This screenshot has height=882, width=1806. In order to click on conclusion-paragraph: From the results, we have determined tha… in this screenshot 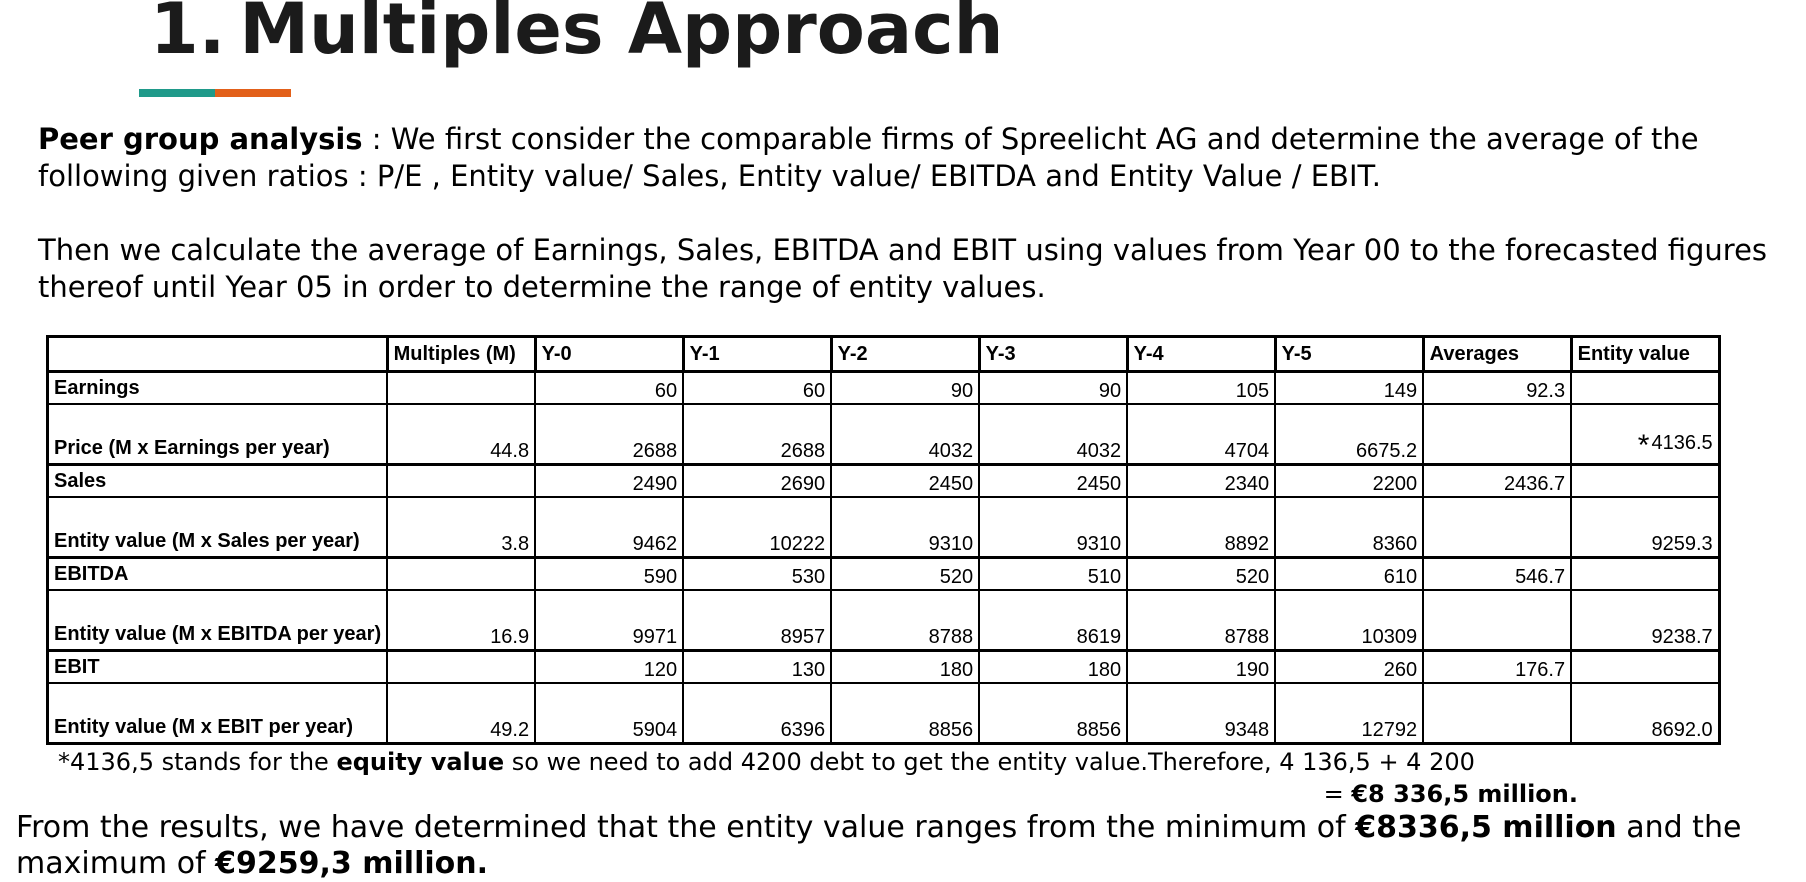, I will do `click(906, 846)`.